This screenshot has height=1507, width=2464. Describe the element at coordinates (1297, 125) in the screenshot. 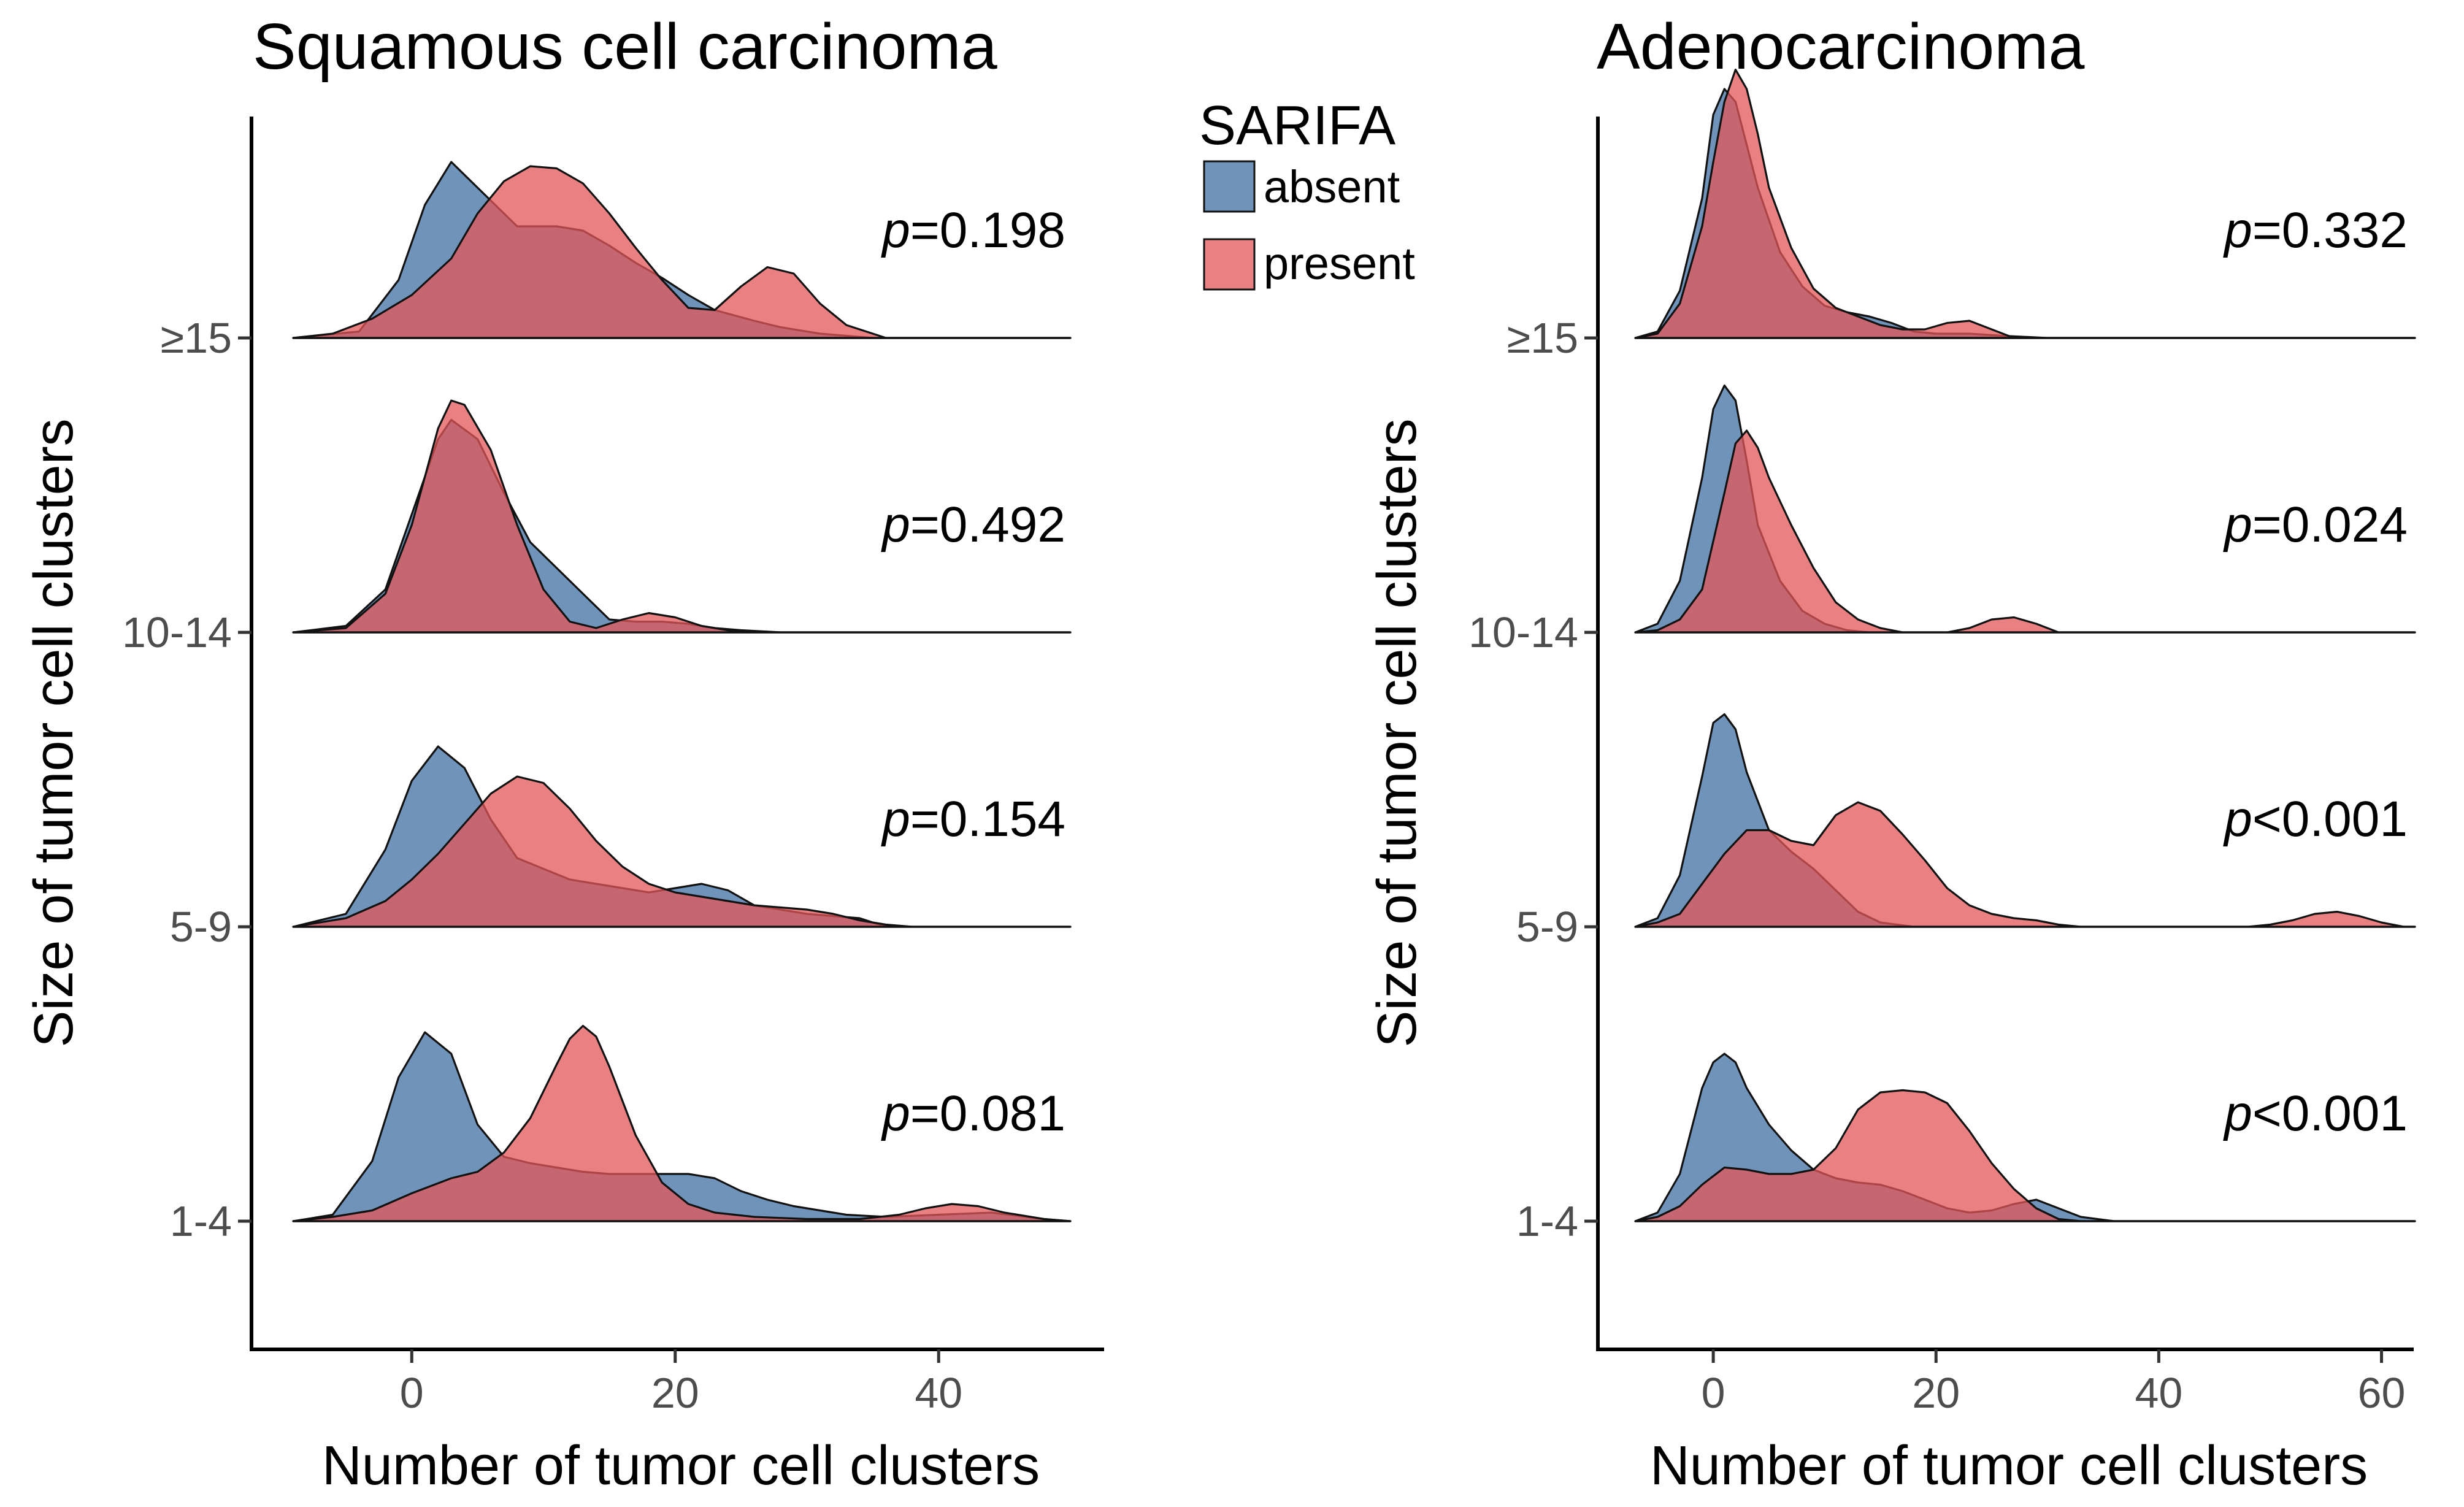

I see `legend-title: SARIFA` at that location.